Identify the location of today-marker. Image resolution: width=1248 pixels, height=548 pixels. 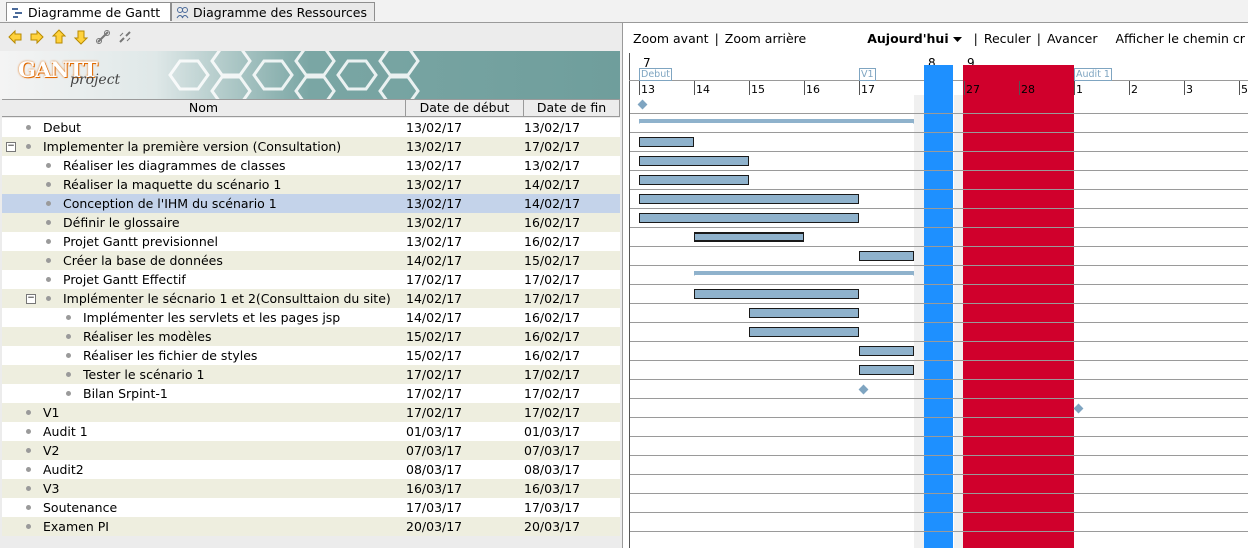
(938, 80).